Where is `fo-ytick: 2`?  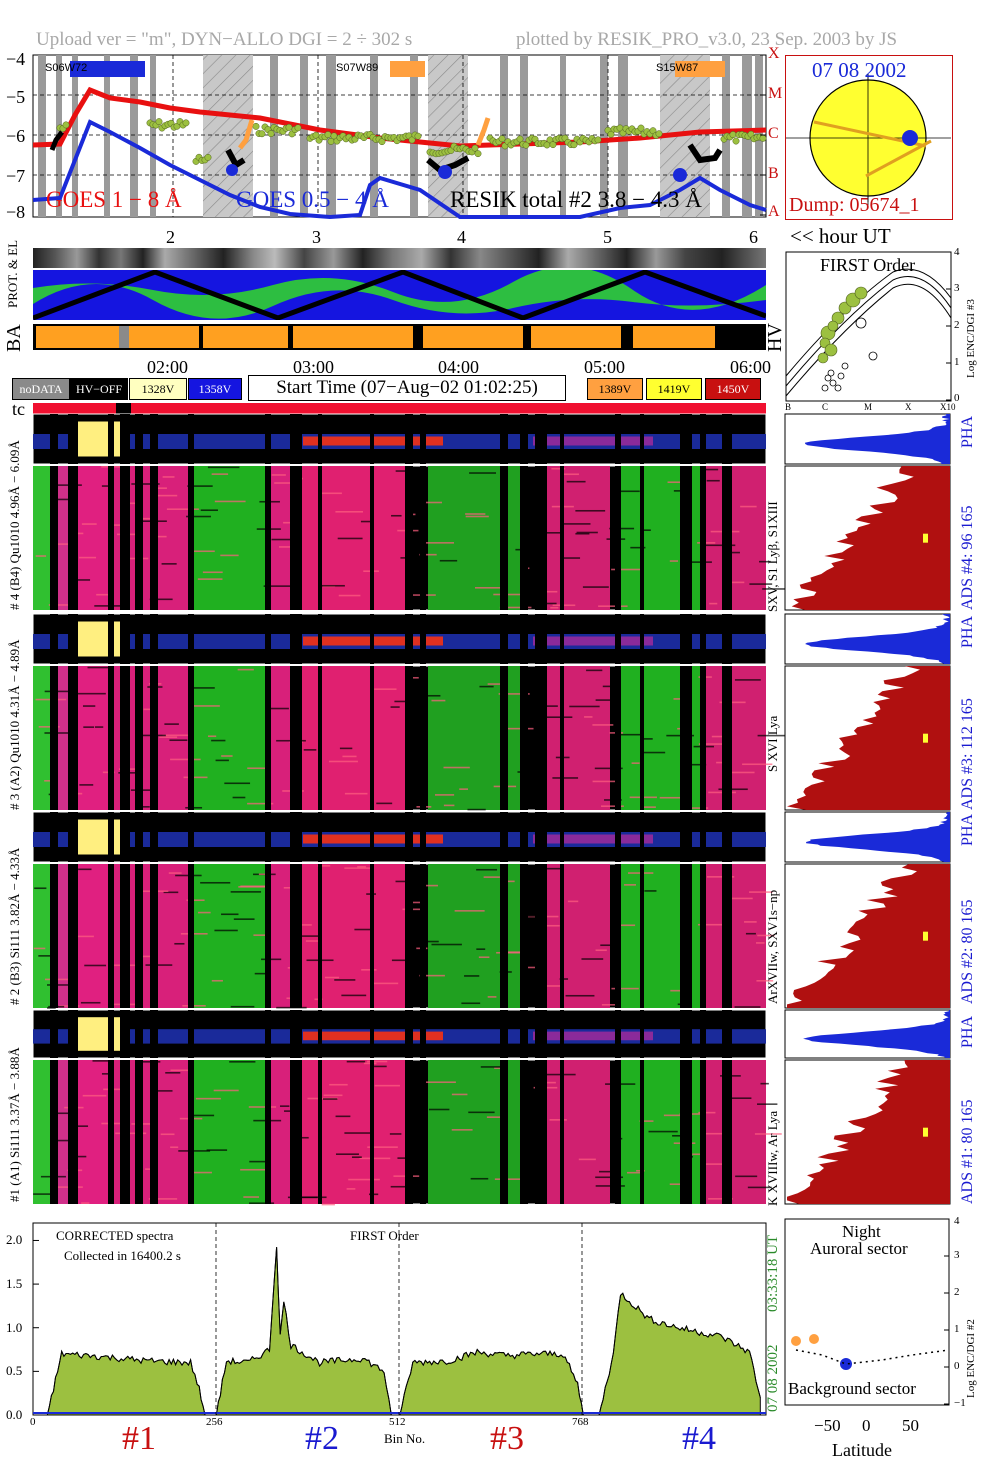
fo-ytick: 2 is located at coordinates (957, 325).